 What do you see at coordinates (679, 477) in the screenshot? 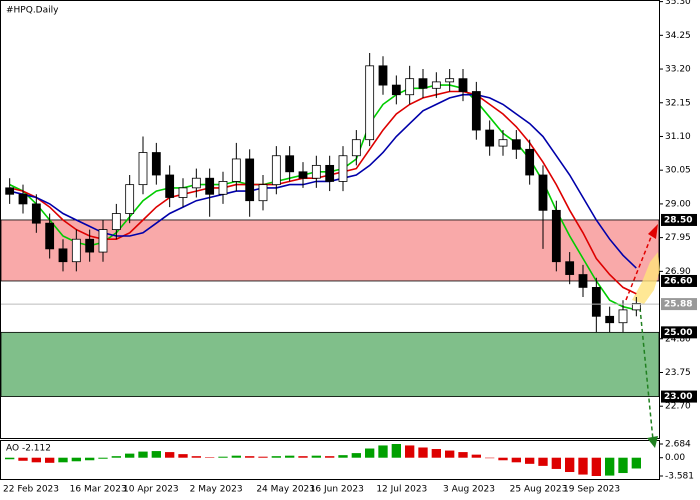
I see `ao-tick-label: -3.581` at bounding box center [679, 477].